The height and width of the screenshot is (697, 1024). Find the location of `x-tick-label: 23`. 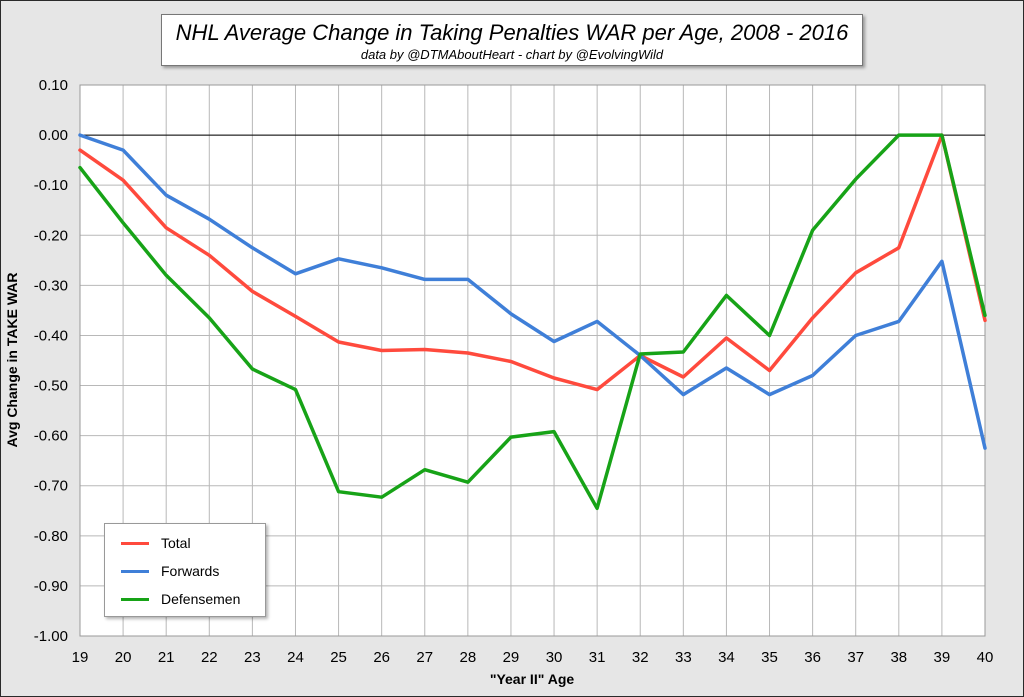

x-tick-label: 23 is located at coordinates (252, 657).